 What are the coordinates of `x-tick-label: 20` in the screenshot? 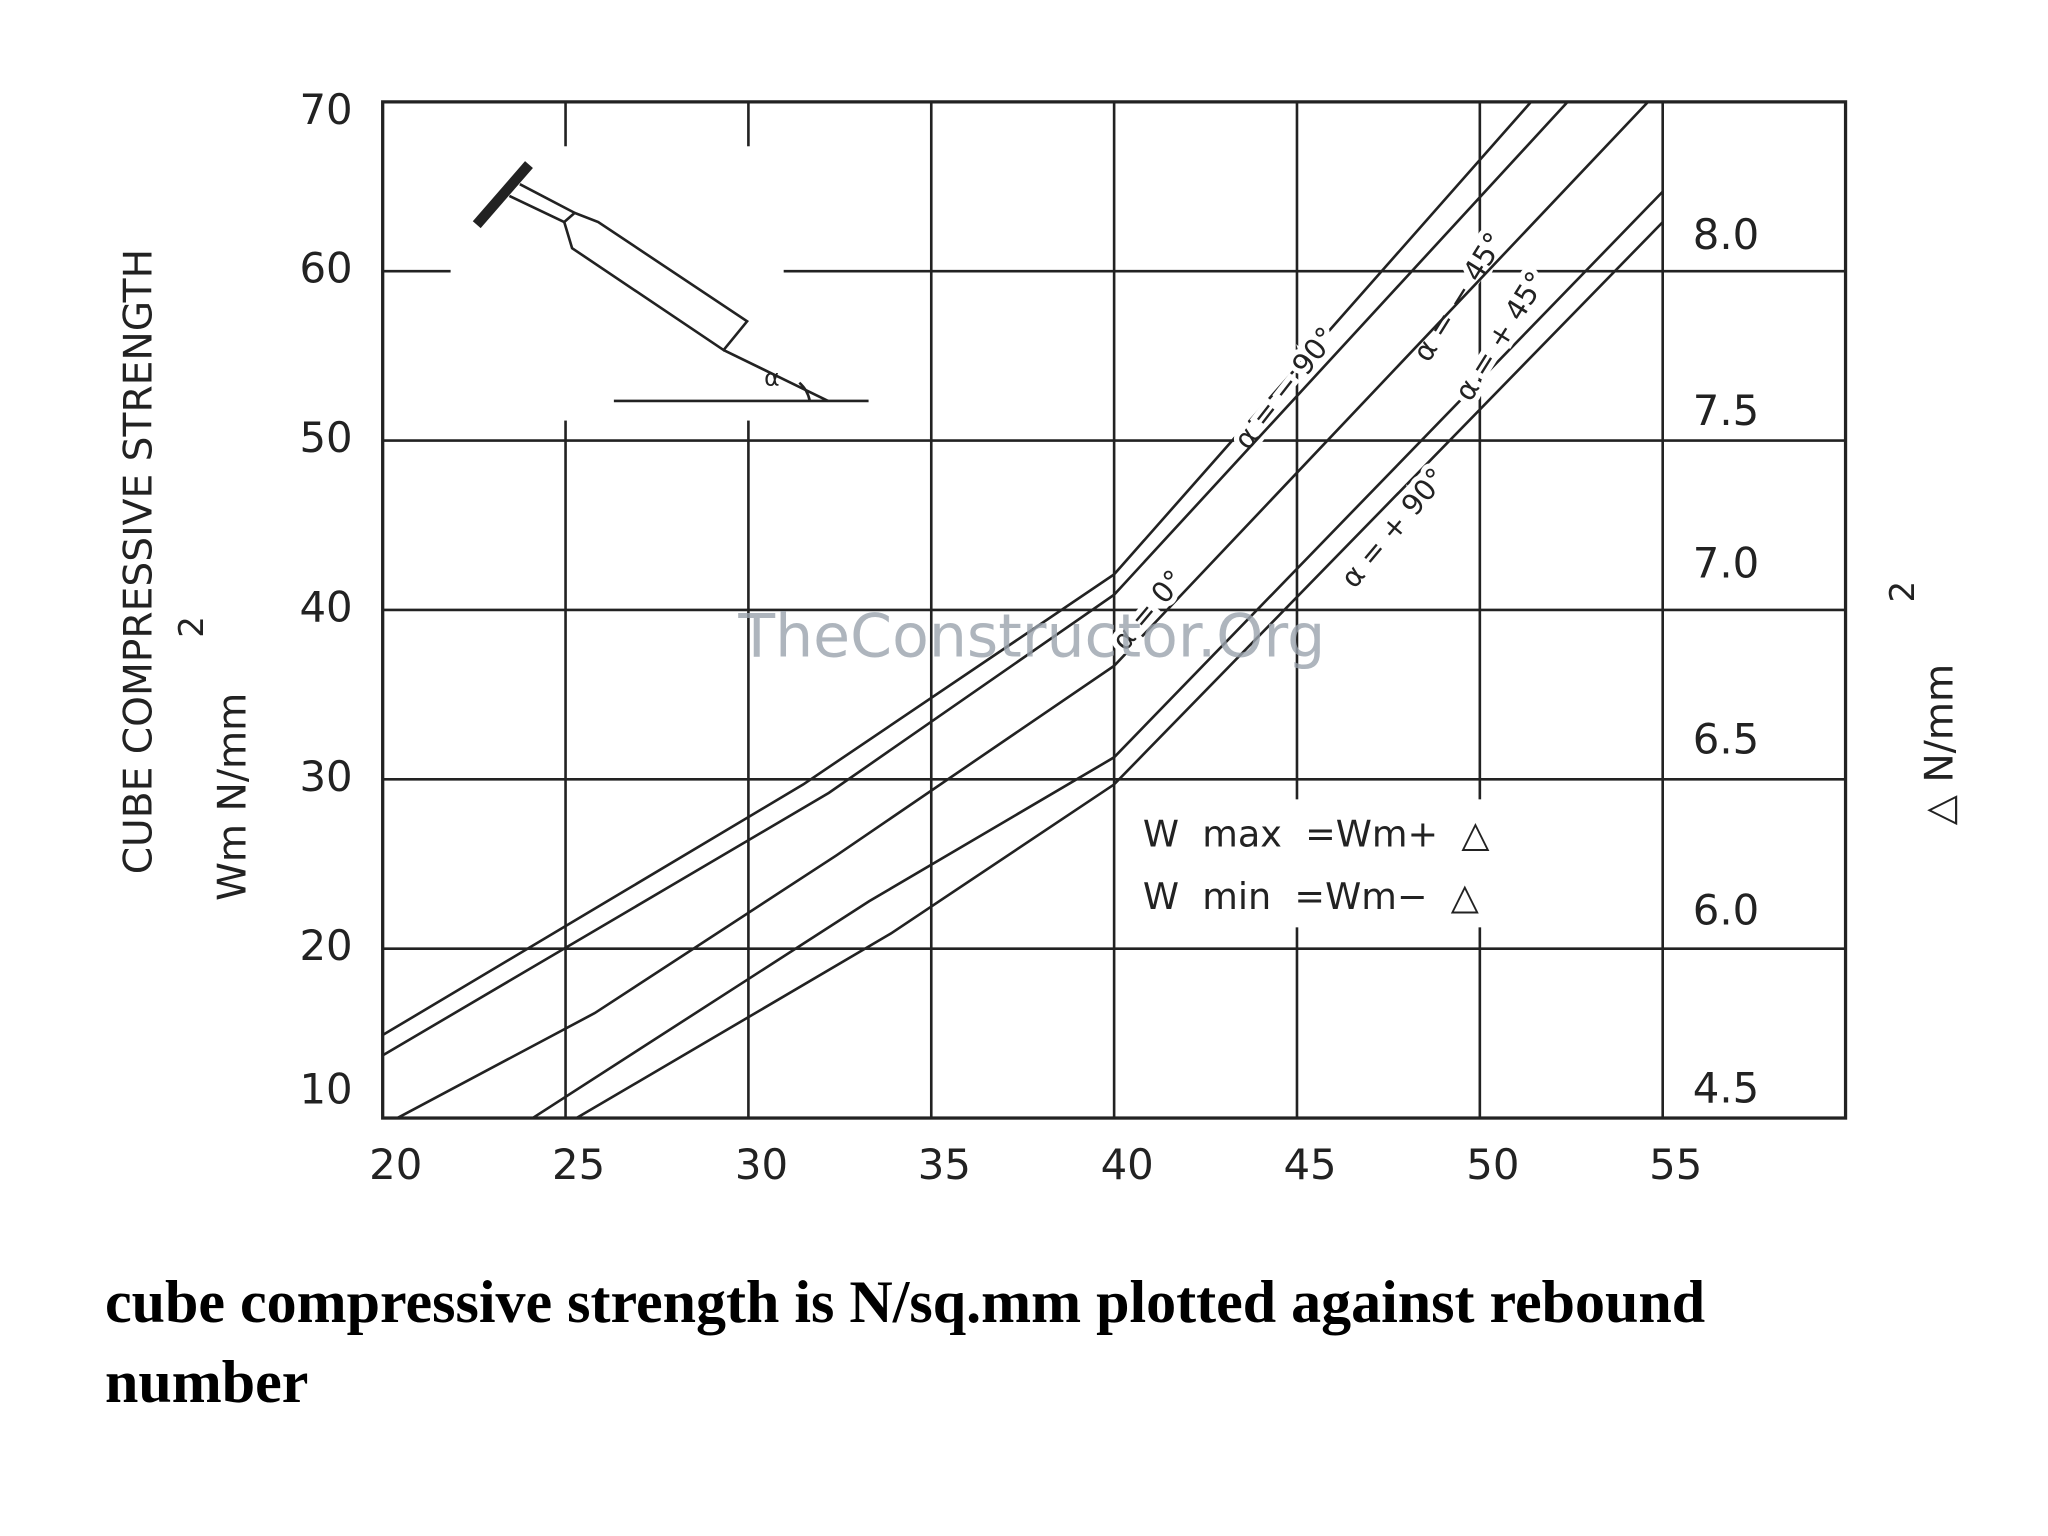 It's located at (395, 1164).